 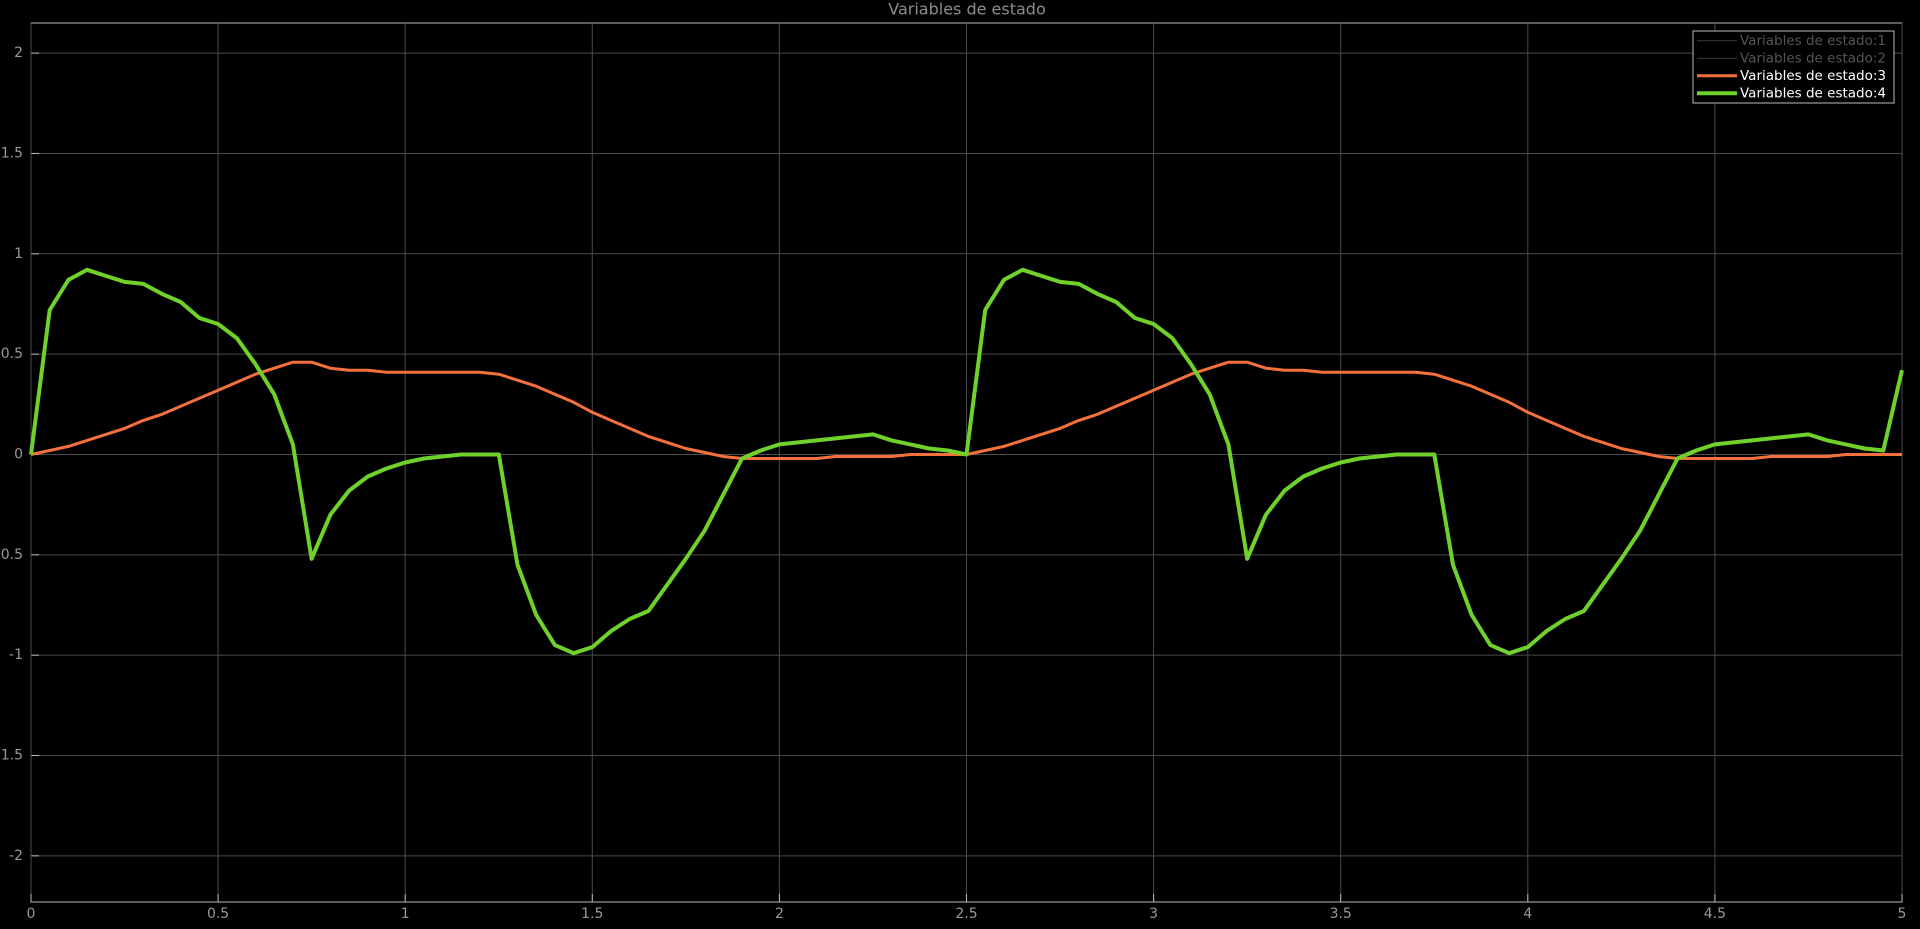 I want to click on x-tick-label: 2.5, so click(x=966, y=914).